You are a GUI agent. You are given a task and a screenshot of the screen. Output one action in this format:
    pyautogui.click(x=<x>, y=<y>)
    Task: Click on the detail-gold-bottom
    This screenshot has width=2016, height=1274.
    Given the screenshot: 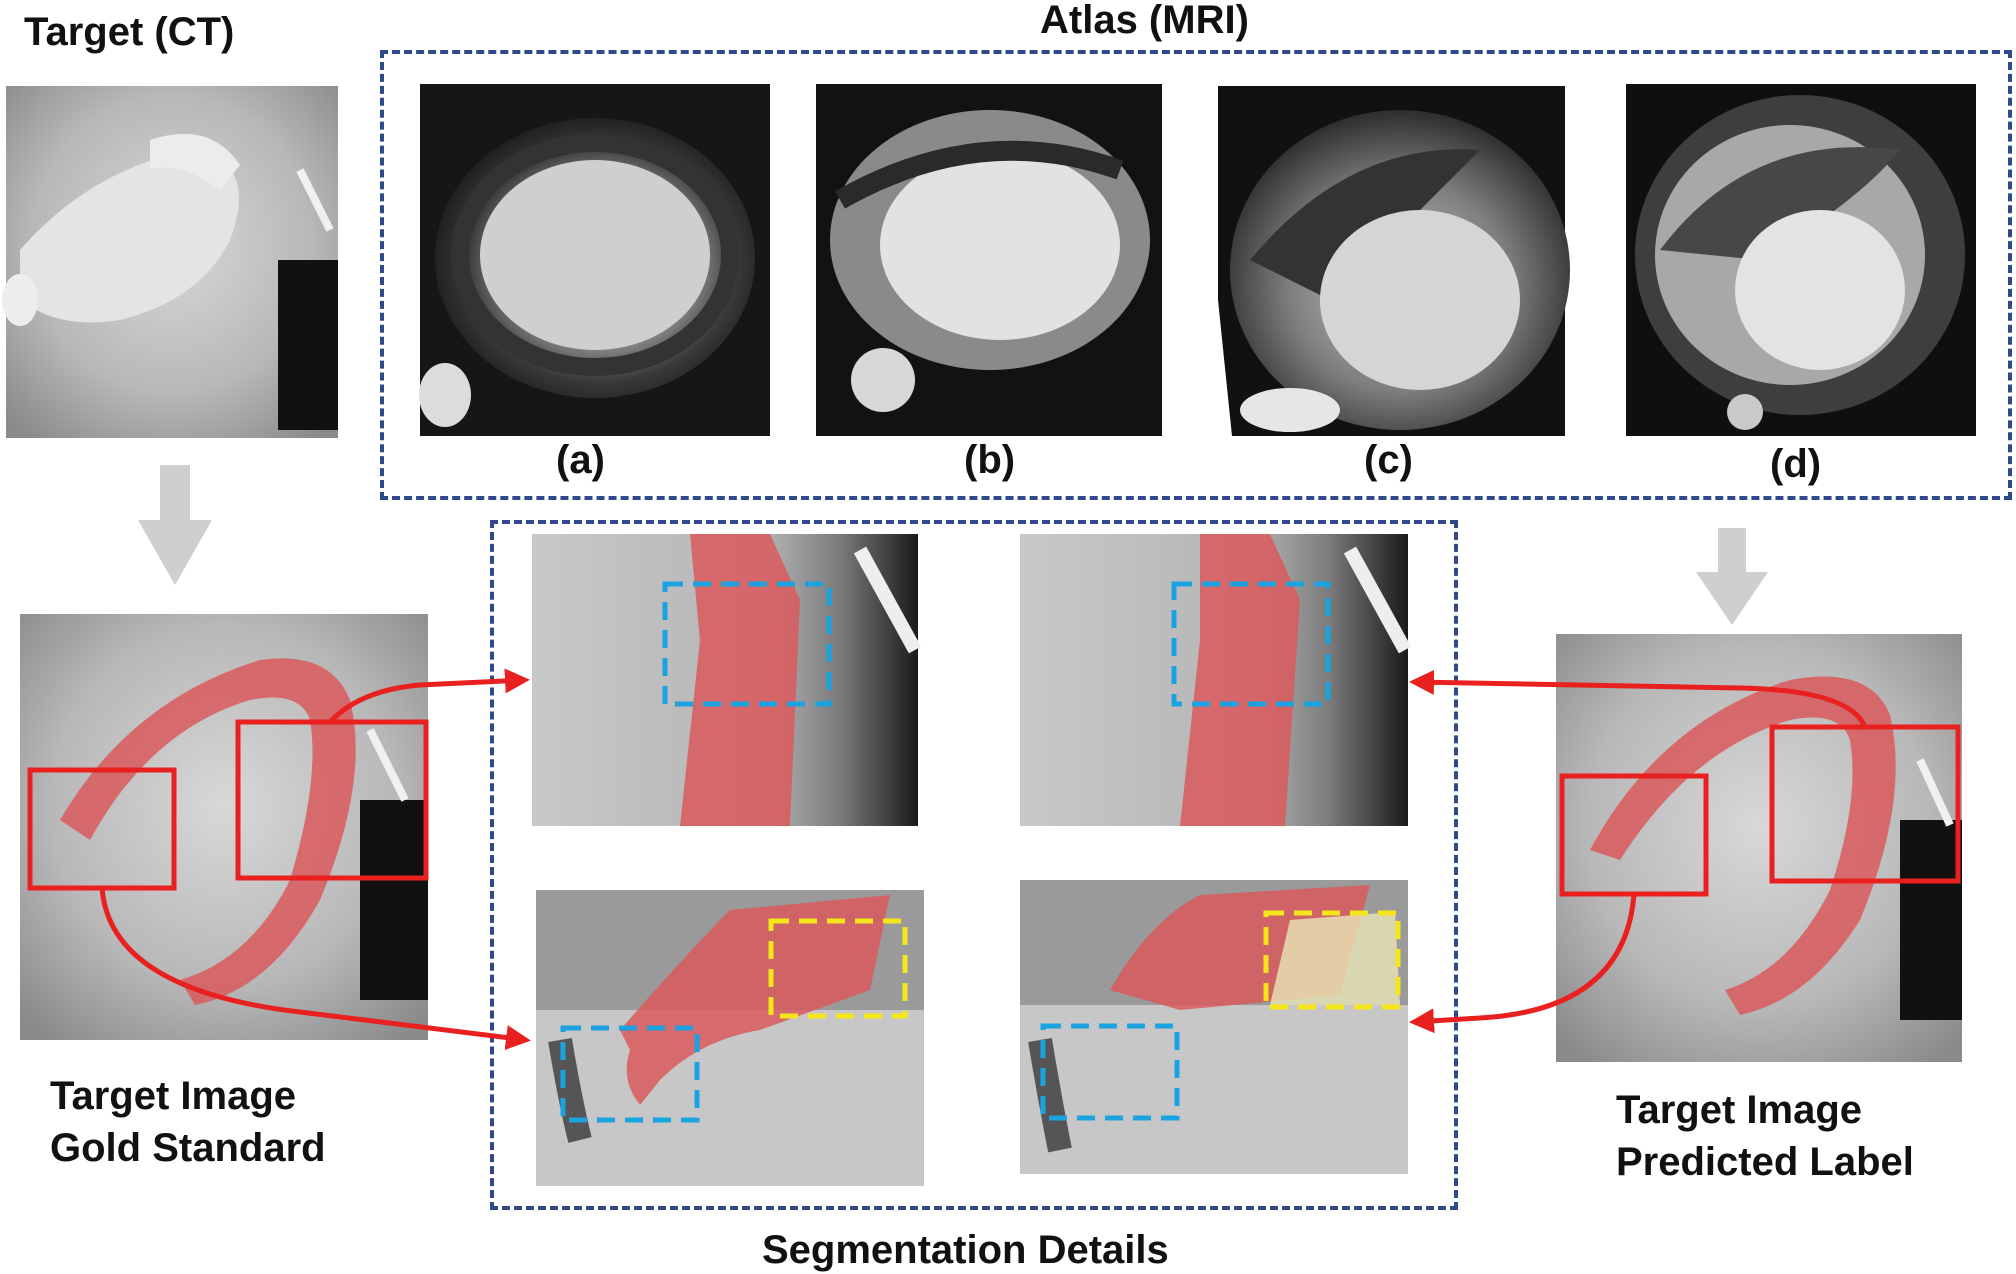 What is the action you would take?
    pyautogui.click(x=730, y=1038)
    